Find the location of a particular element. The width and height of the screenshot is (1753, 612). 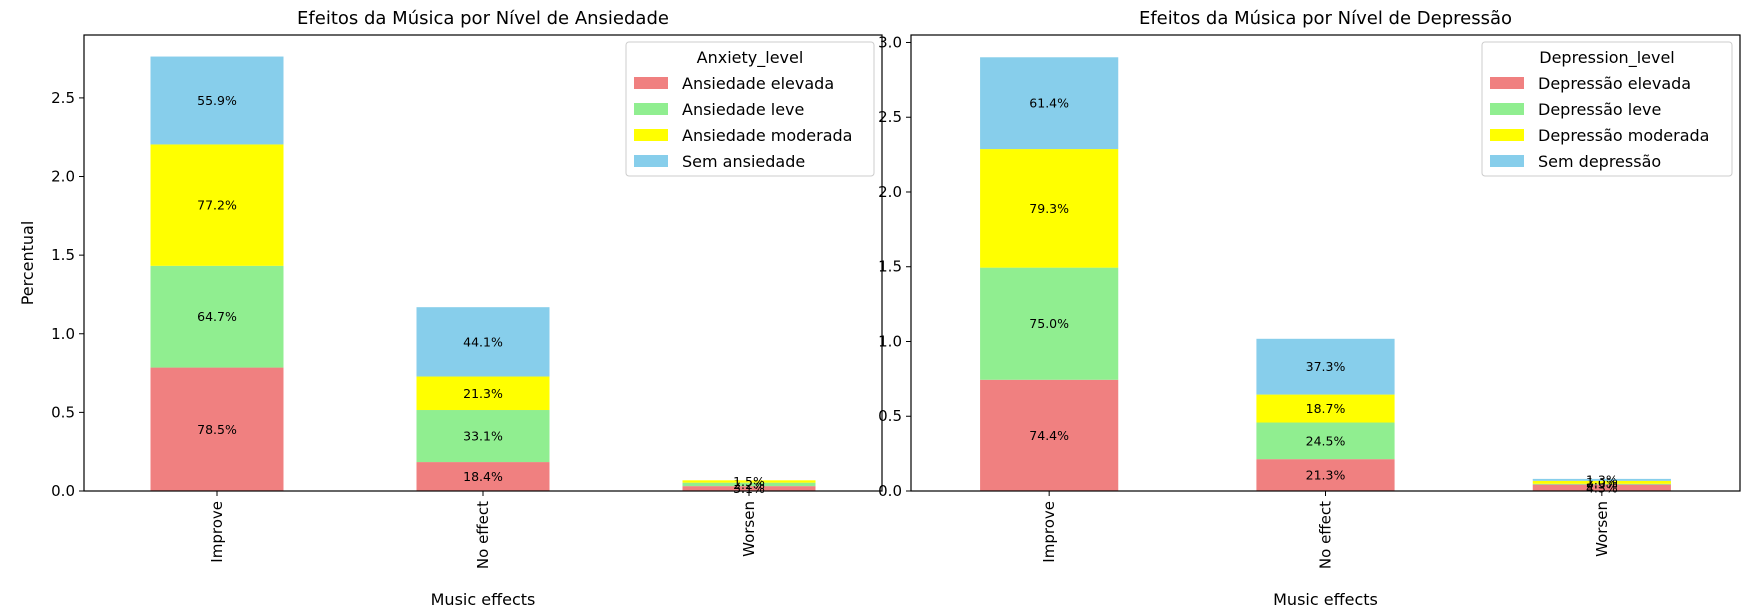

bar-depressao-leve-worsen is located at coordinates (1601, 484).